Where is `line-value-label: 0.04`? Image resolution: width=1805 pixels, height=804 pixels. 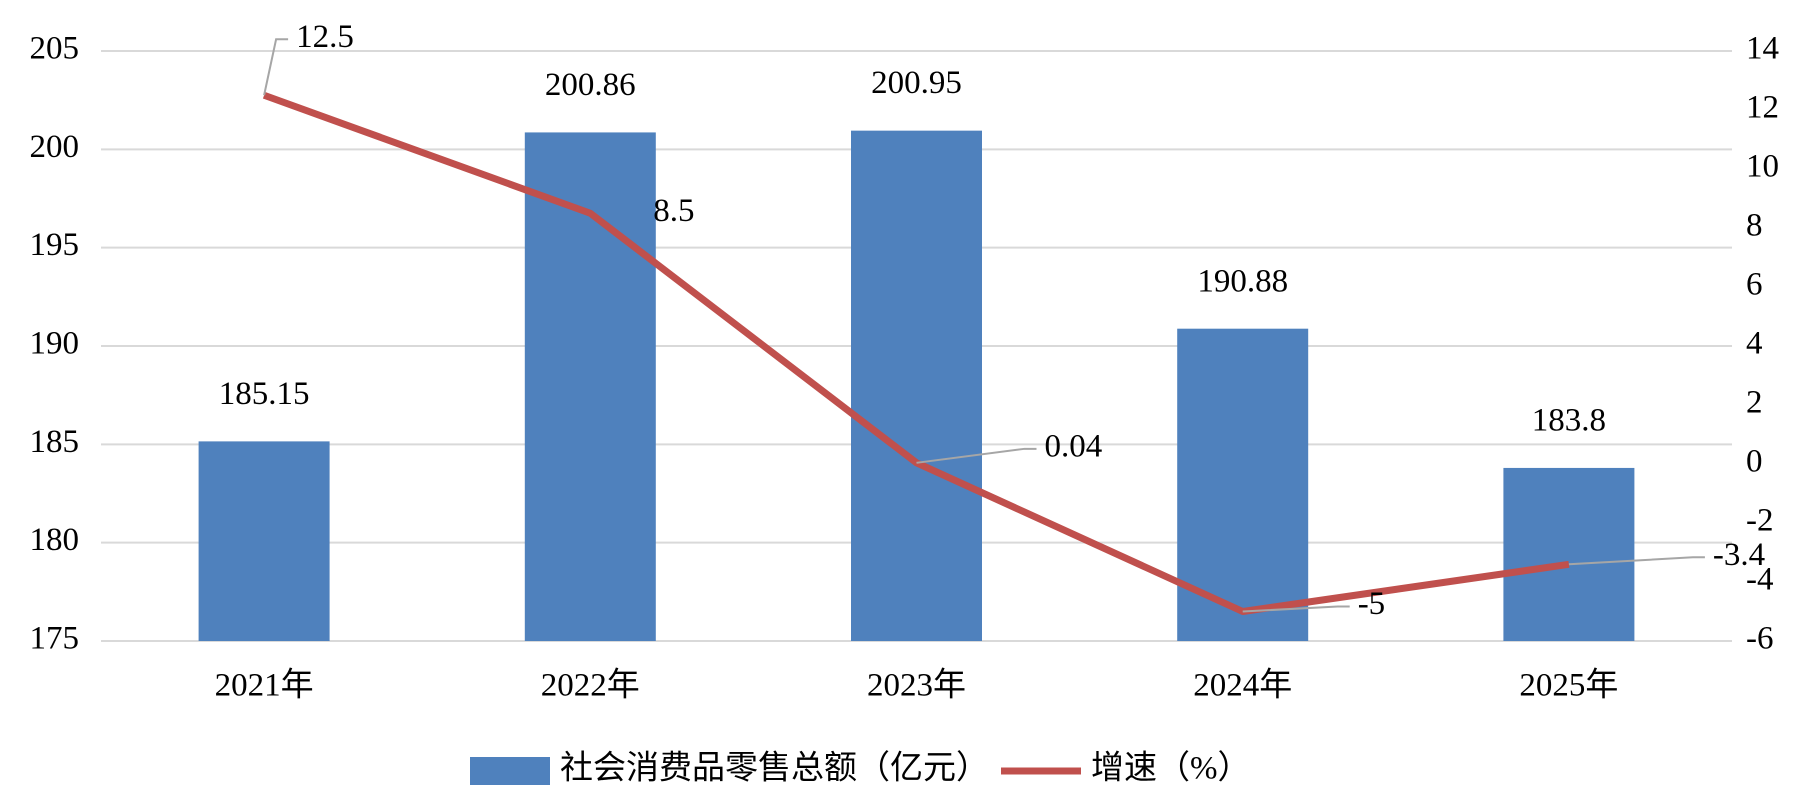 line-value-label: 0.04 is located at coordinates (1074, 446).